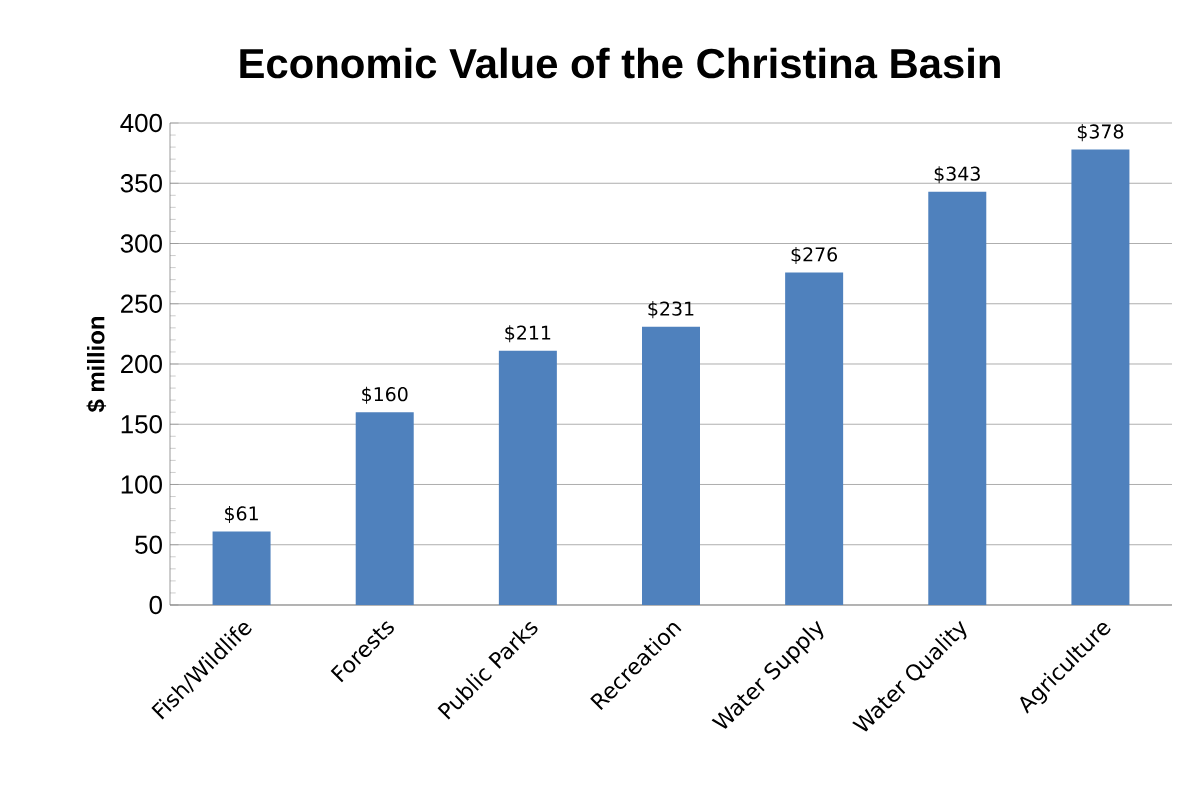  Describe the element at coordinates (141, 303) in the screenshot. I see `y-tick-label: 250` at that location.